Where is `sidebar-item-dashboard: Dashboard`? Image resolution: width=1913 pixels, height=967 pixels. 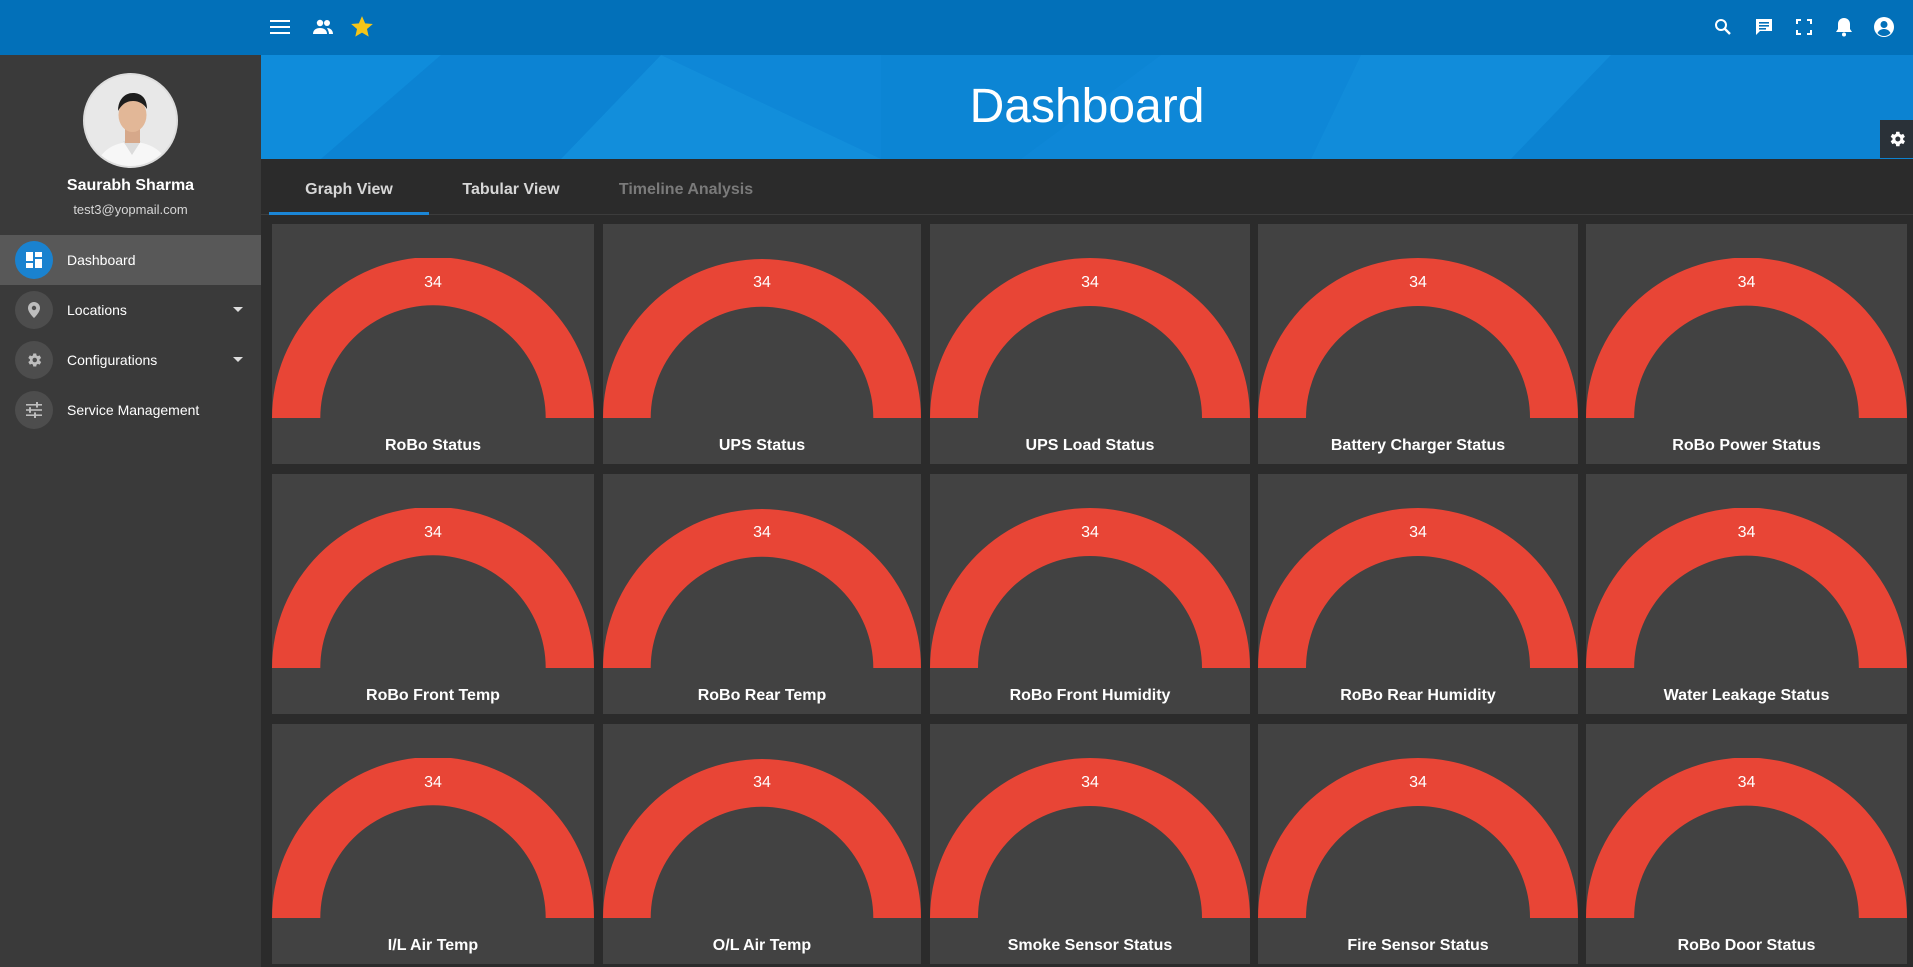
sidebar-item-dashboard: Dashboard is located at coordinates (130, 260).